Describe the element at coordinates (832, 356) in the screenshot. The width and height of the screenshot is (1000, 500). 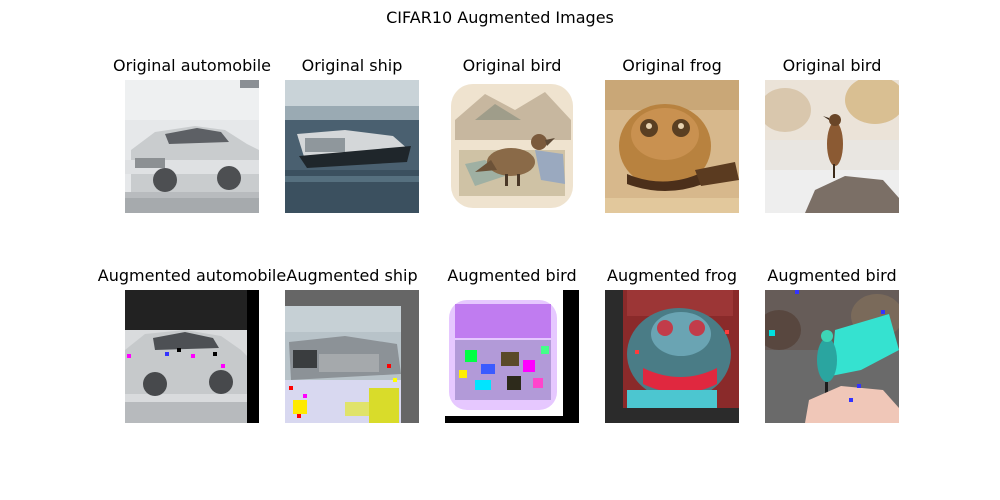
I see `augmented-bird-2-image` at that location.